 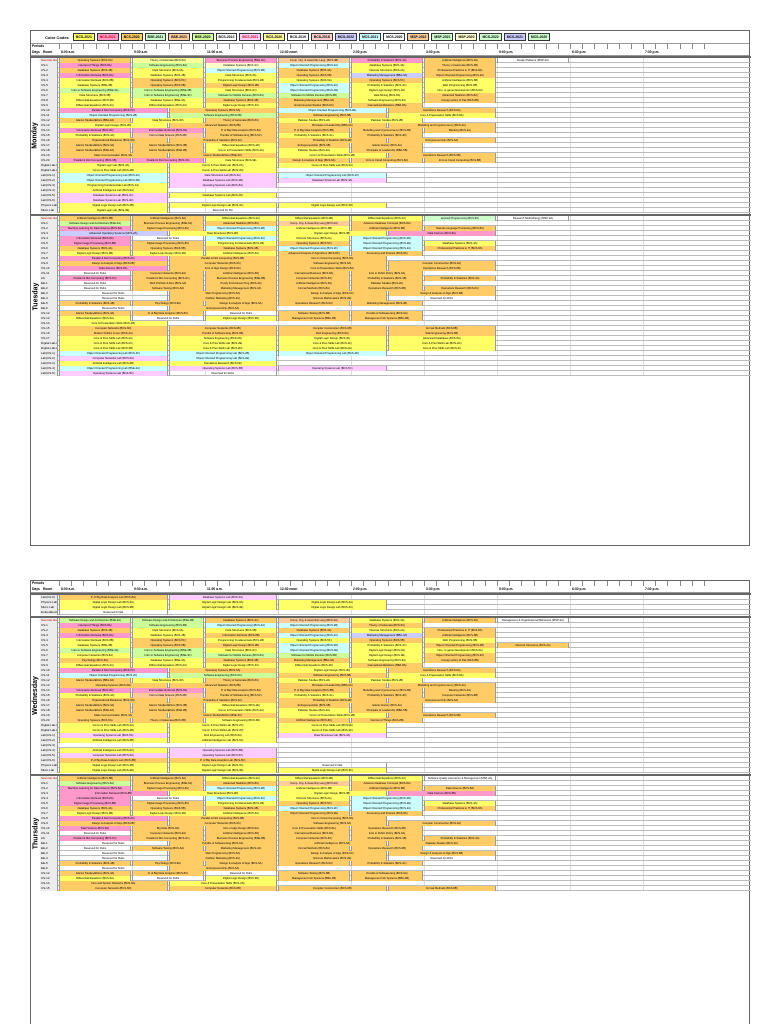 What do you see at coordinates (332, 258) in the screenshot?
I see `class-cell: Intro to Cloud Computing (BCS-8A)` at bounding box center [332, 258].